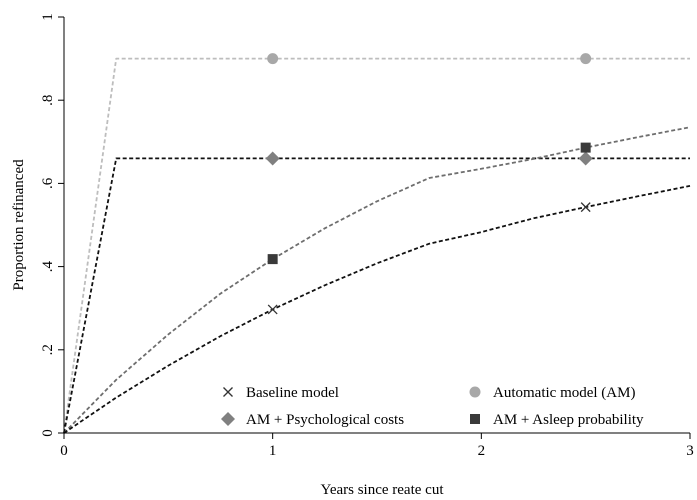 Image resolution: width=697 pixels, height=500 pixels. What do you see at coordinates (382, 490) in the screenshot?
I see `x-axis-title: Years since reate cut` at bounding box center [382, 490].